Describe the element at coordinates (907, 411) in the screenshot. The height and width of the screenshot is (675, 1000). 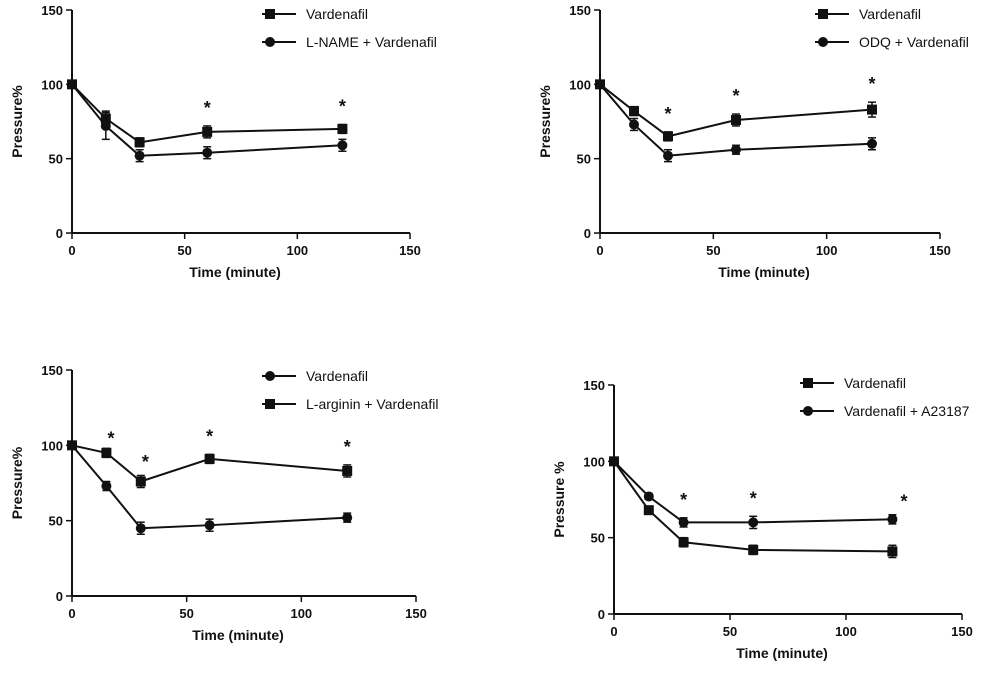
I see `legend-label: Vardenafil + A23187` at that location.